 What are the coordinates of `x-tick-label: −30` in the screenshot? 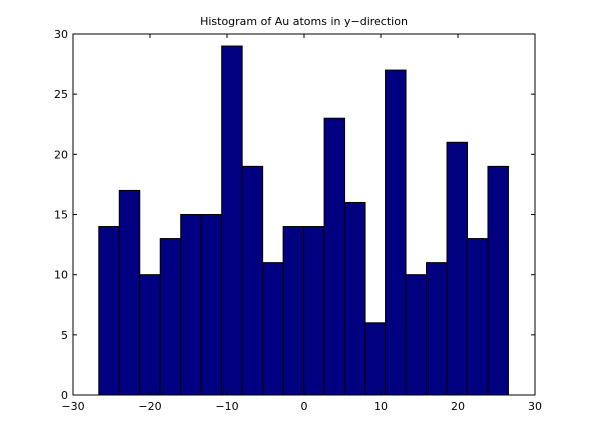 It's located at (72, 406).